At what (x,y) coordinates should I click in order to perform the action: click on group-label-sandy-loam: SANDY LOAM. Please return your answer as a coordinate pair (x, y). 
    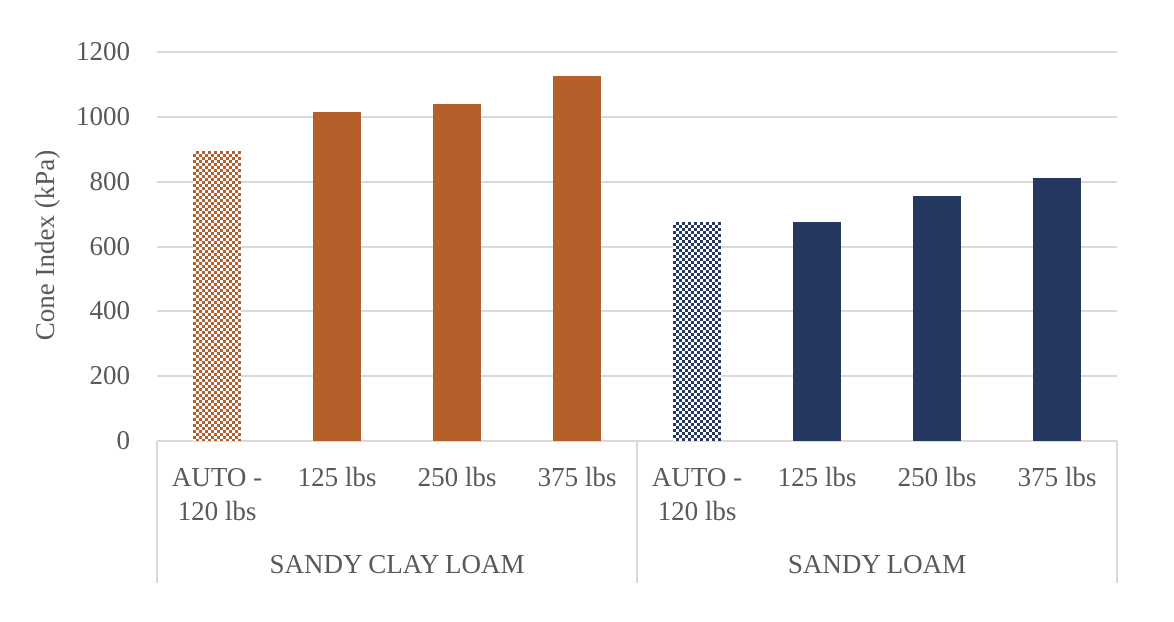
    Looking at the image, I should click on (877, 564).